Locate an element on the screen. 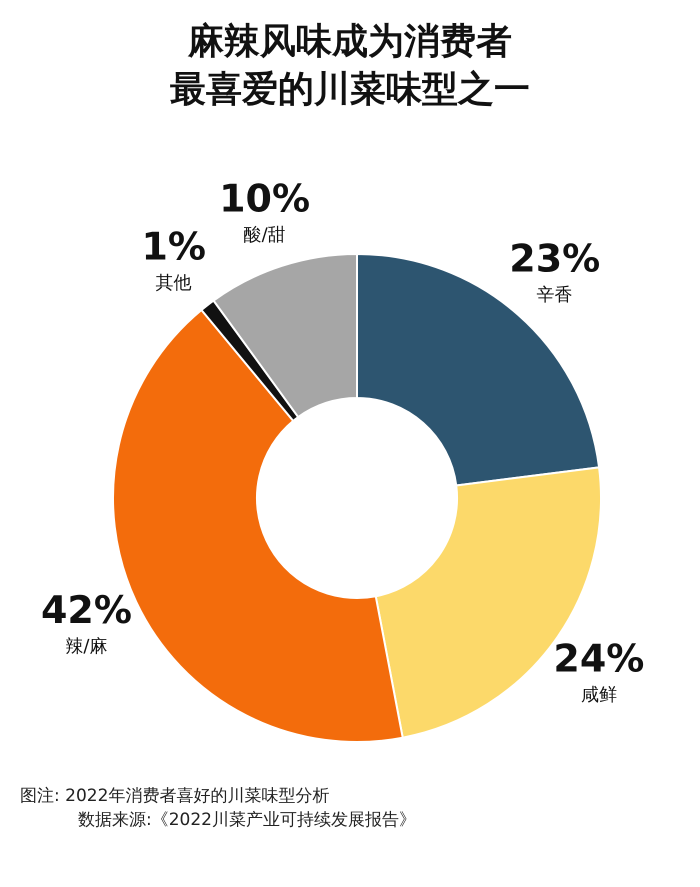 This screenshot has height=887, width=700. chart-title: 麻辣风味成为消费者最喜爱的川菜味型之一 is located at coordinates (350, 66).